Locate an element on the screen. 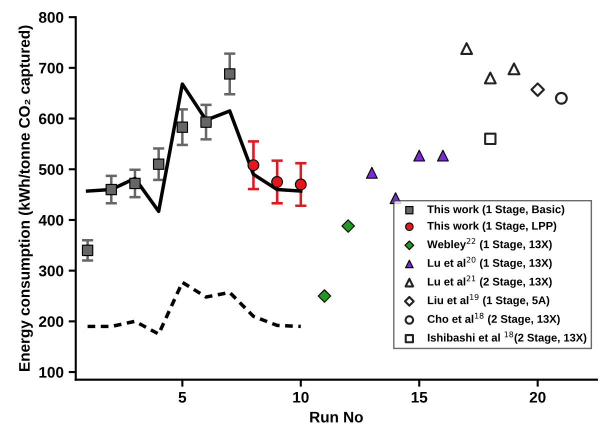 This screenshot has height=429, width=606. legend-label: Cho et al$^{18}$ (2 Stage, 13X) is located at coordinates (494, 319).